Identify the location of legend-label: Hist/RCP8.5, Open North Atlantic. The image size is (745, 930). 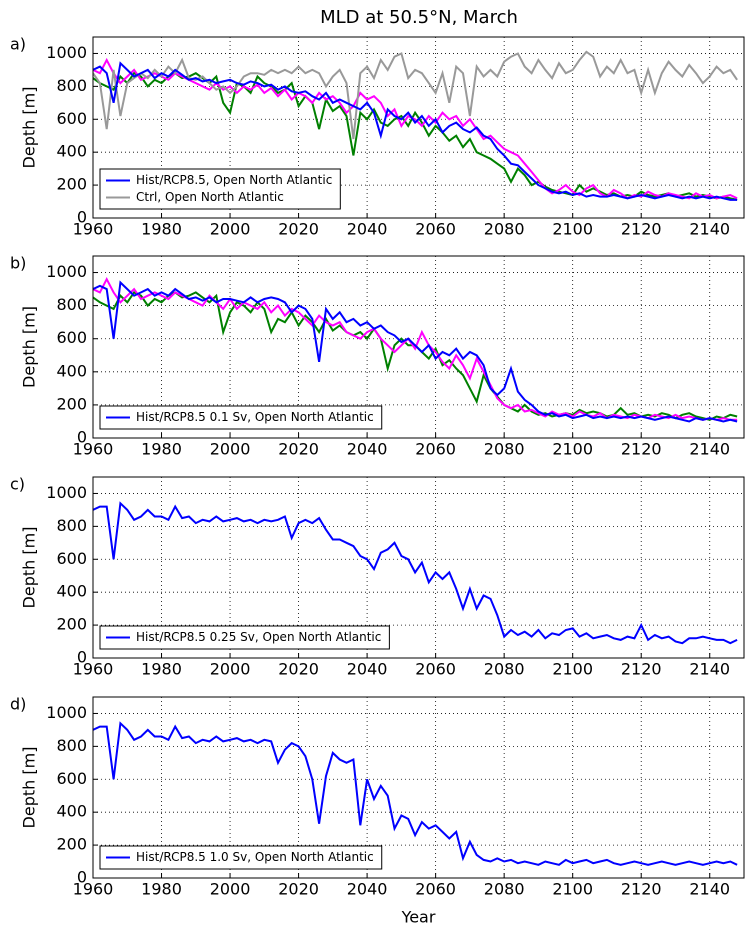
(234, 180).